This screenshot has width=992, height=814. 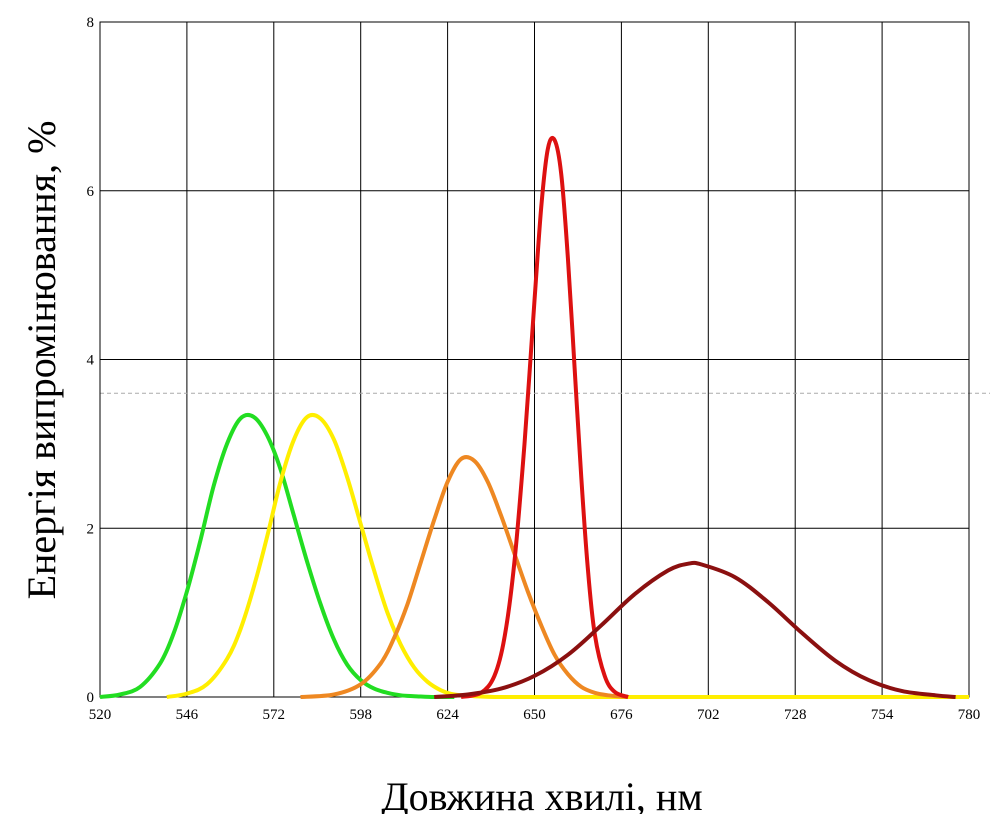 I want to click on x-axis-label: Довжина хвилі, нм, so click(x=541, y=794).